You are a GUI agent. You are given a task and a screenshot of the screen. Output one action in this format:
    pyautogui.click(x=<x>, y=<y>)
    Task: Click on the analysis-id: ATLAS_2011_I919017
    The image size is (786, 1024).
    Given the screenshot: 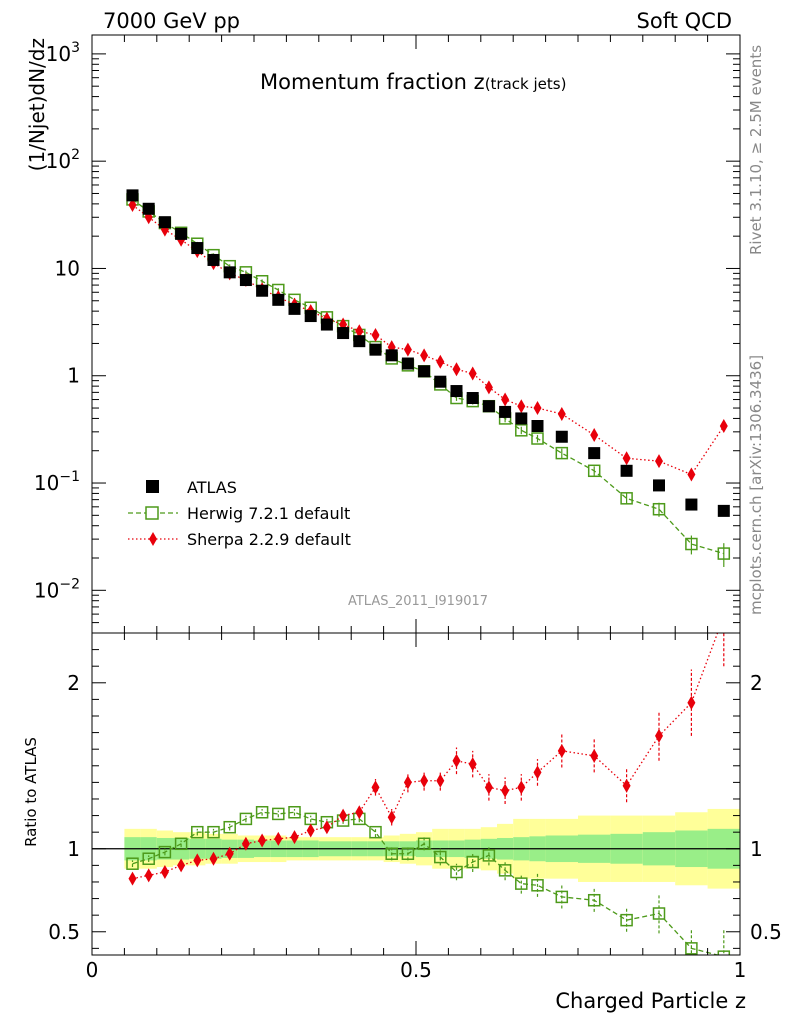 What is the action you would take?
    pyautogui.click(x=418, y=601)
    